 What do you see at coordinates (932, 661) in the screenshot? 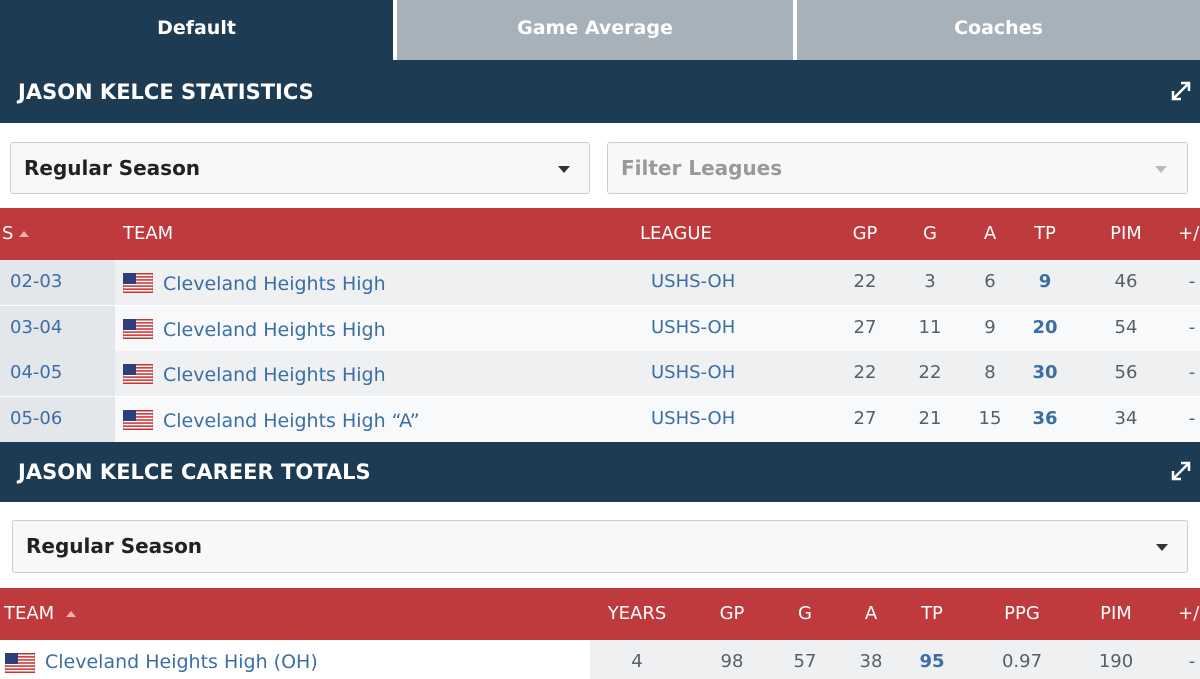
I see `stat-cell: 95` at bounding box center [932, 661].